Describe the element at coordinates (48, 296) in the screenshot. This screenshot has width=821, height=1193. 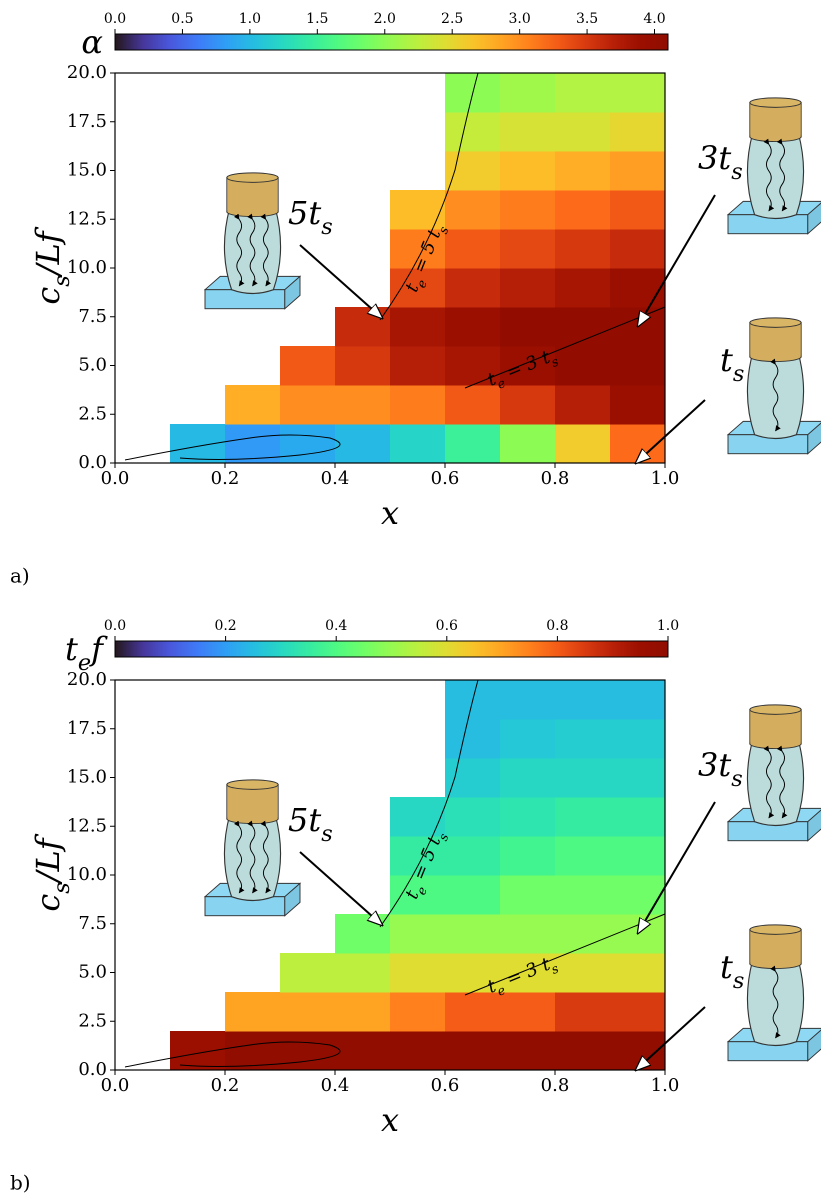
I see `y-axis-label-part: c` at that location.